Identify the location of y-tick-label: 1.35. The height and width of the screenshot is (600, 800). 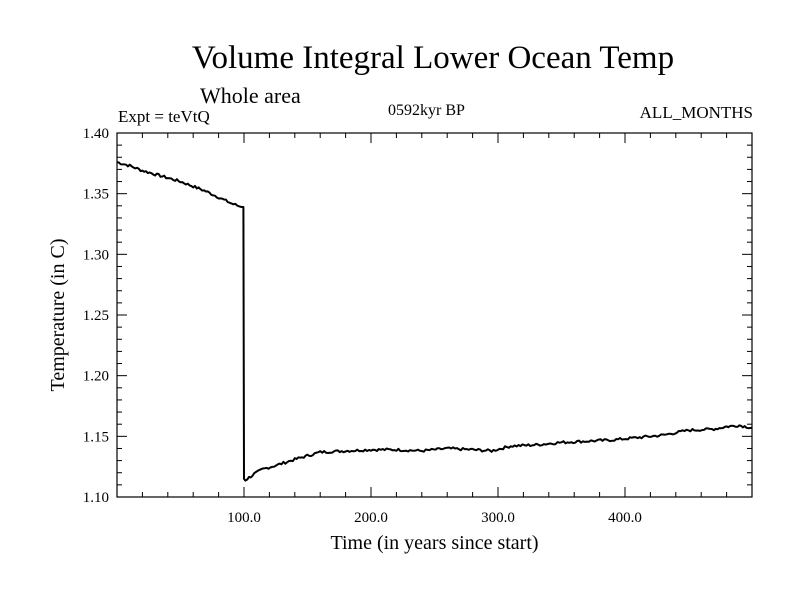
(96, 195).